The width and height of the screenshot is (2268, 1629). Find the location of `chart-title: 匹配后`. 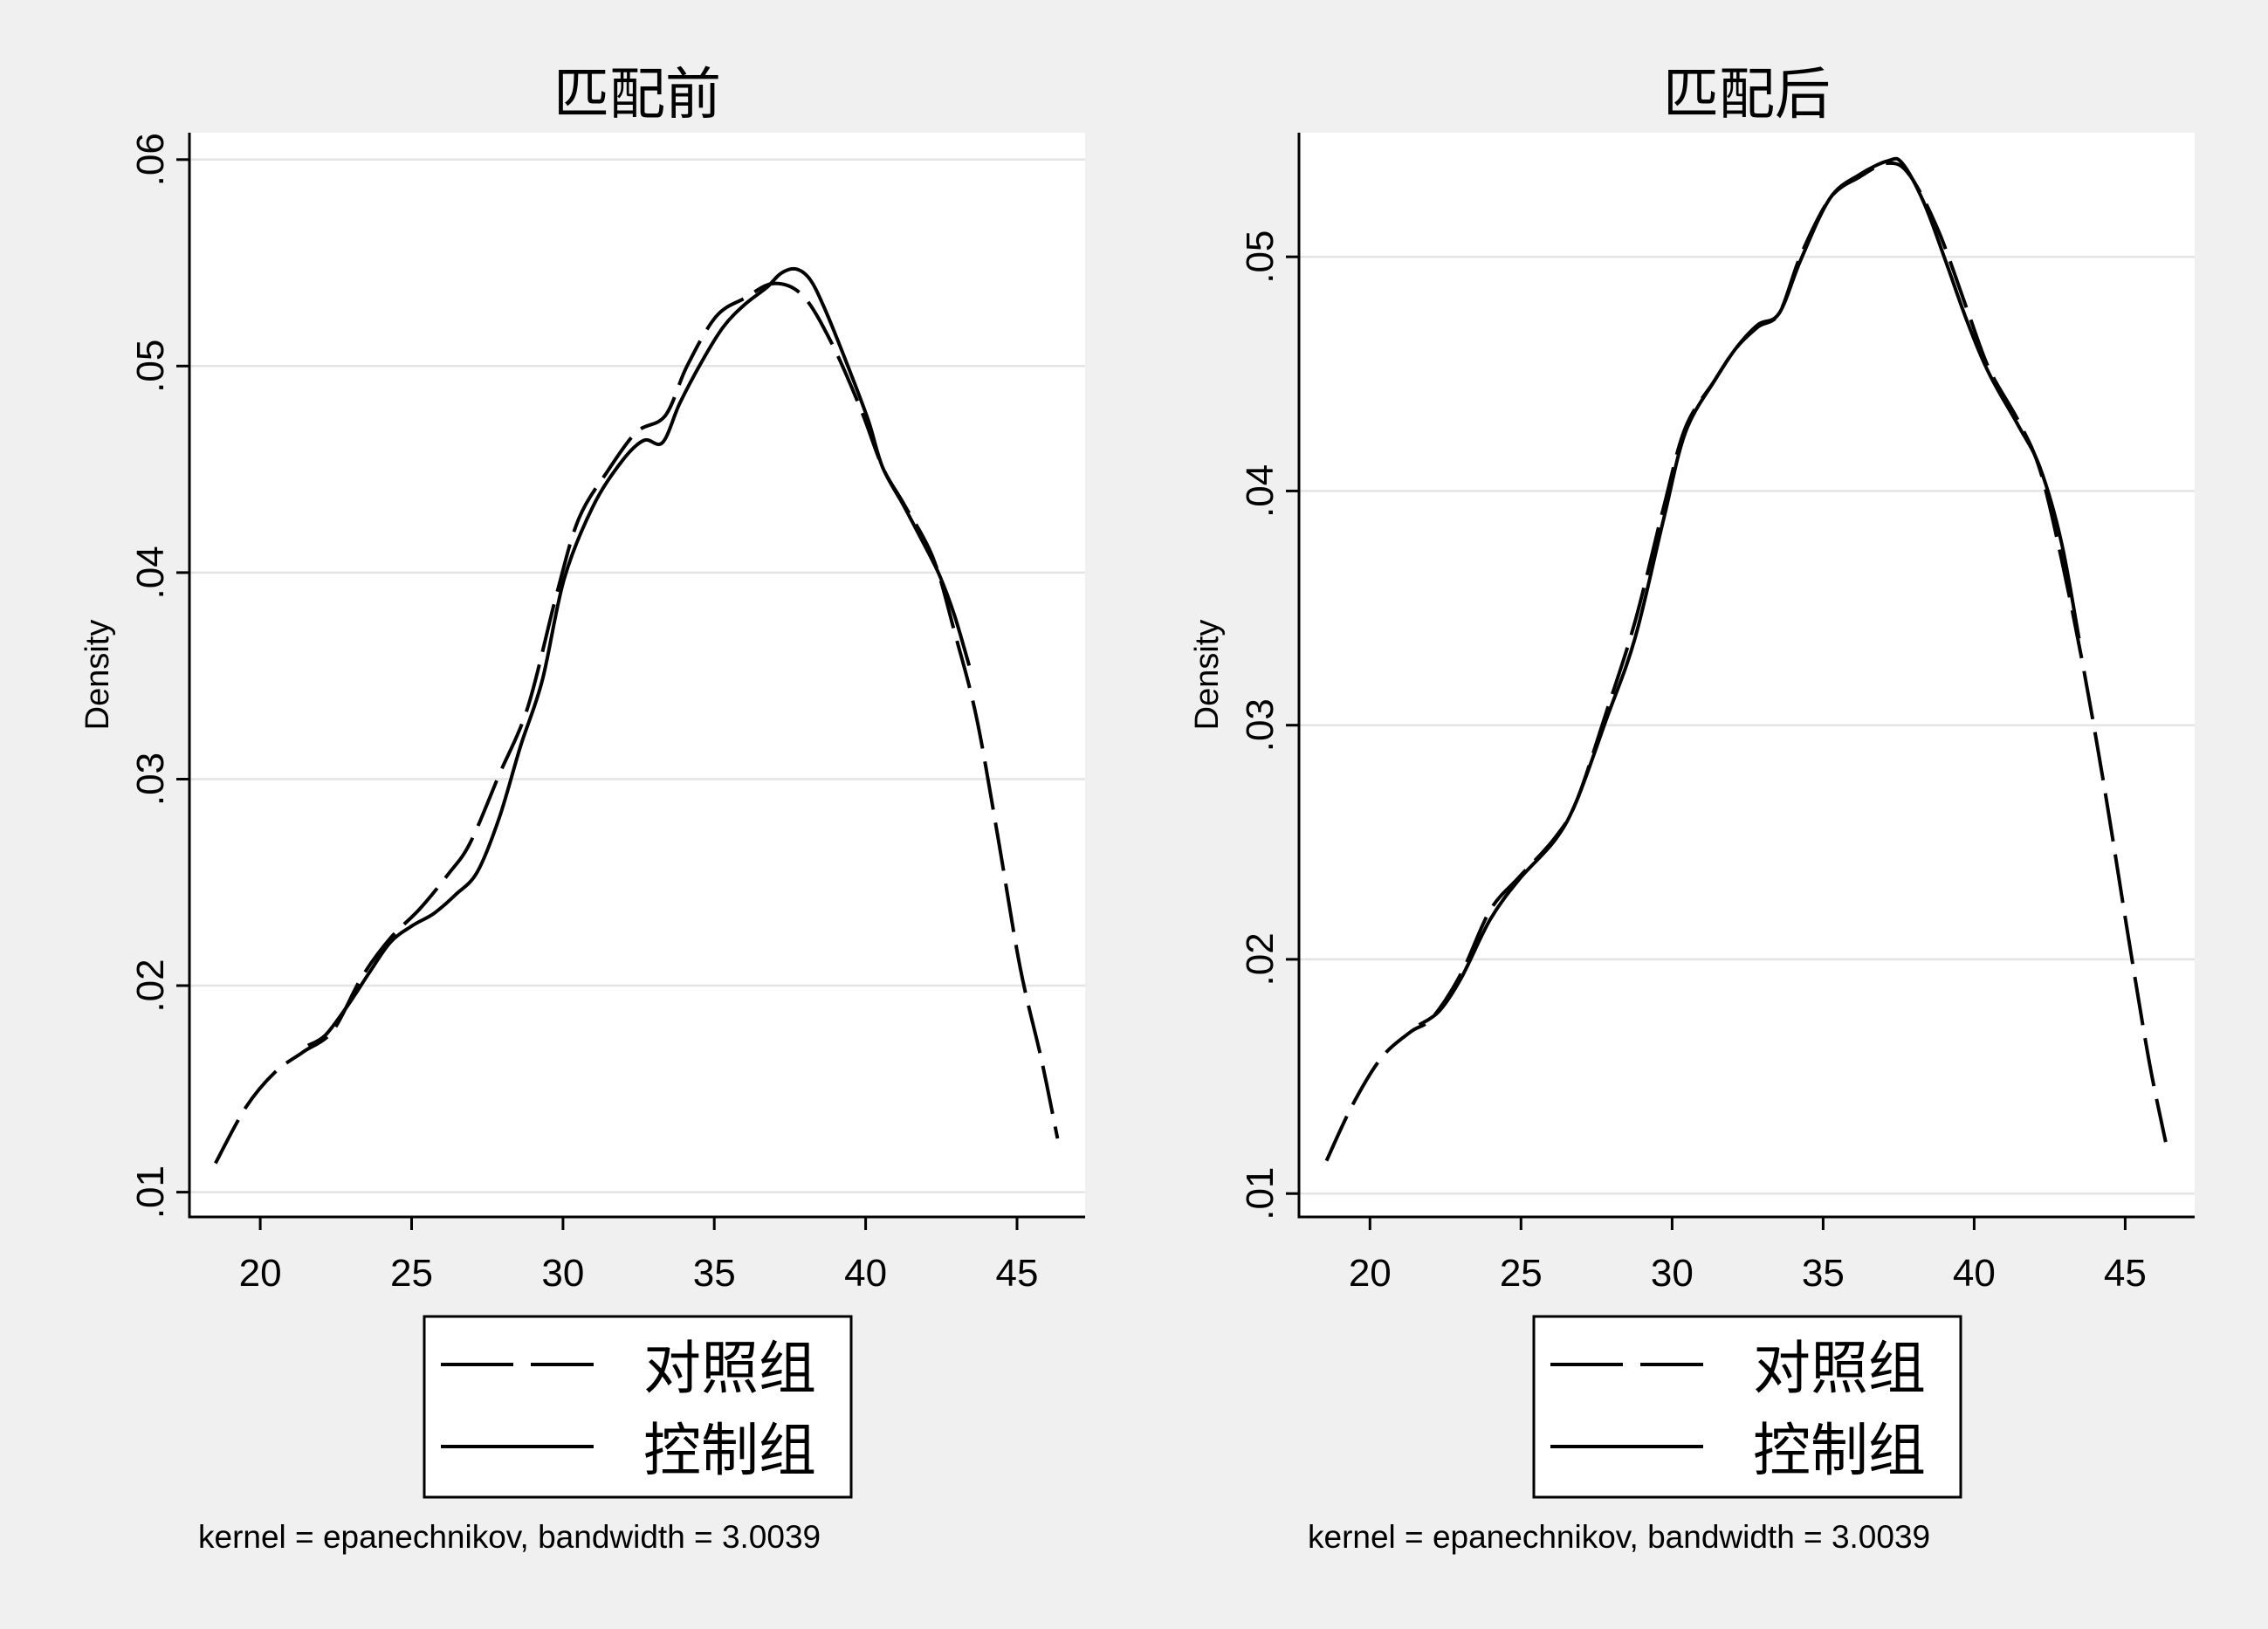

chart-title: 匹配后 is located at coordinates (1747, 95).